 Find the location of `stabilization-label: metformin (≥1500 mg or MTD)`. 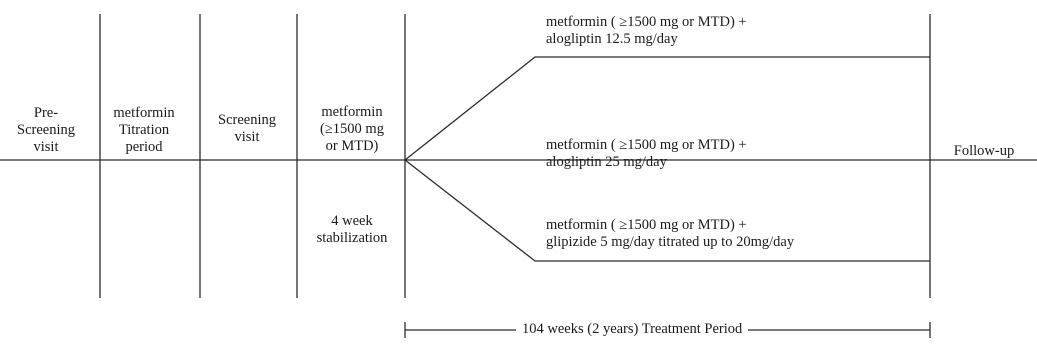

stabilization-label: metformin (≥1500 mg or MTD) is located at coordinates (352, 129).